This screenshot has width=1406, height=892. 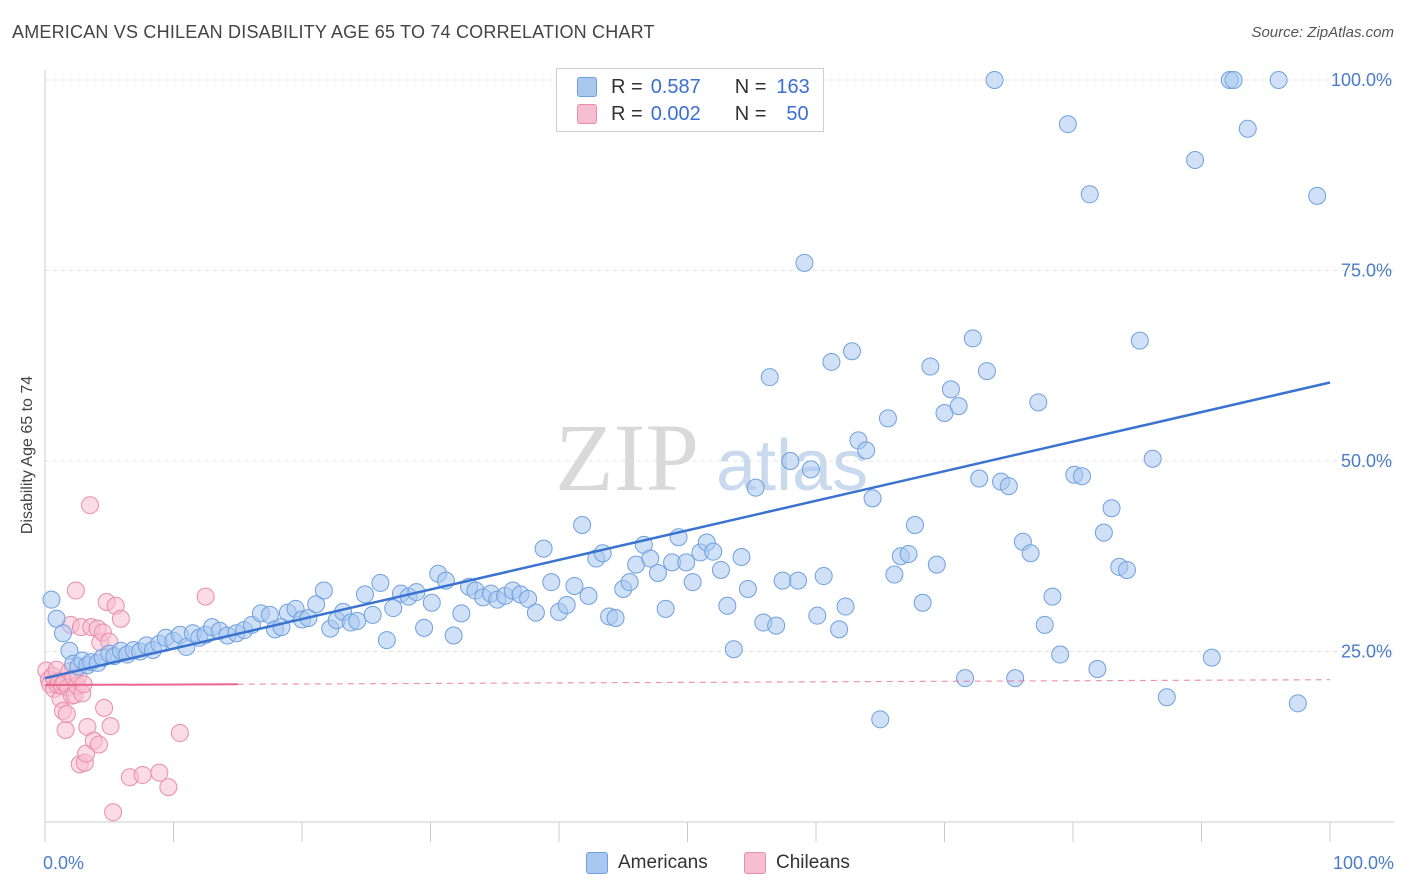 What do you see at coordinates (587, 114) in the screenshot?
I see `chileans-swatch` at bounding box center [587, 114].